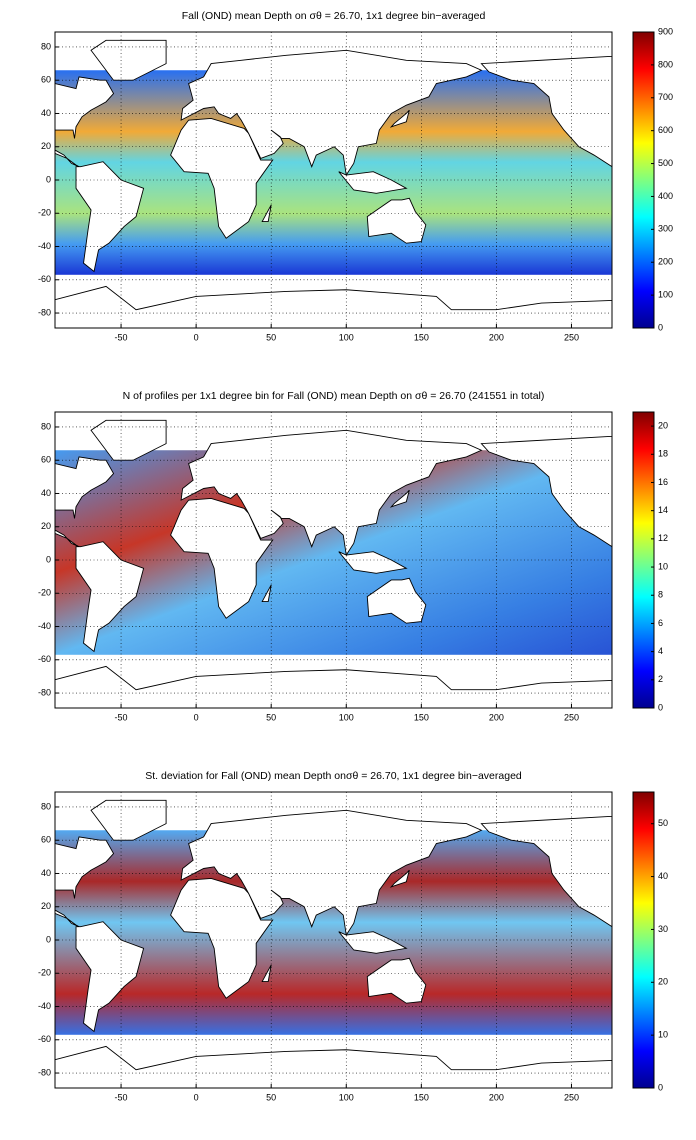  I want to click on colorbar-tick-label: 14, so click(663, 510).